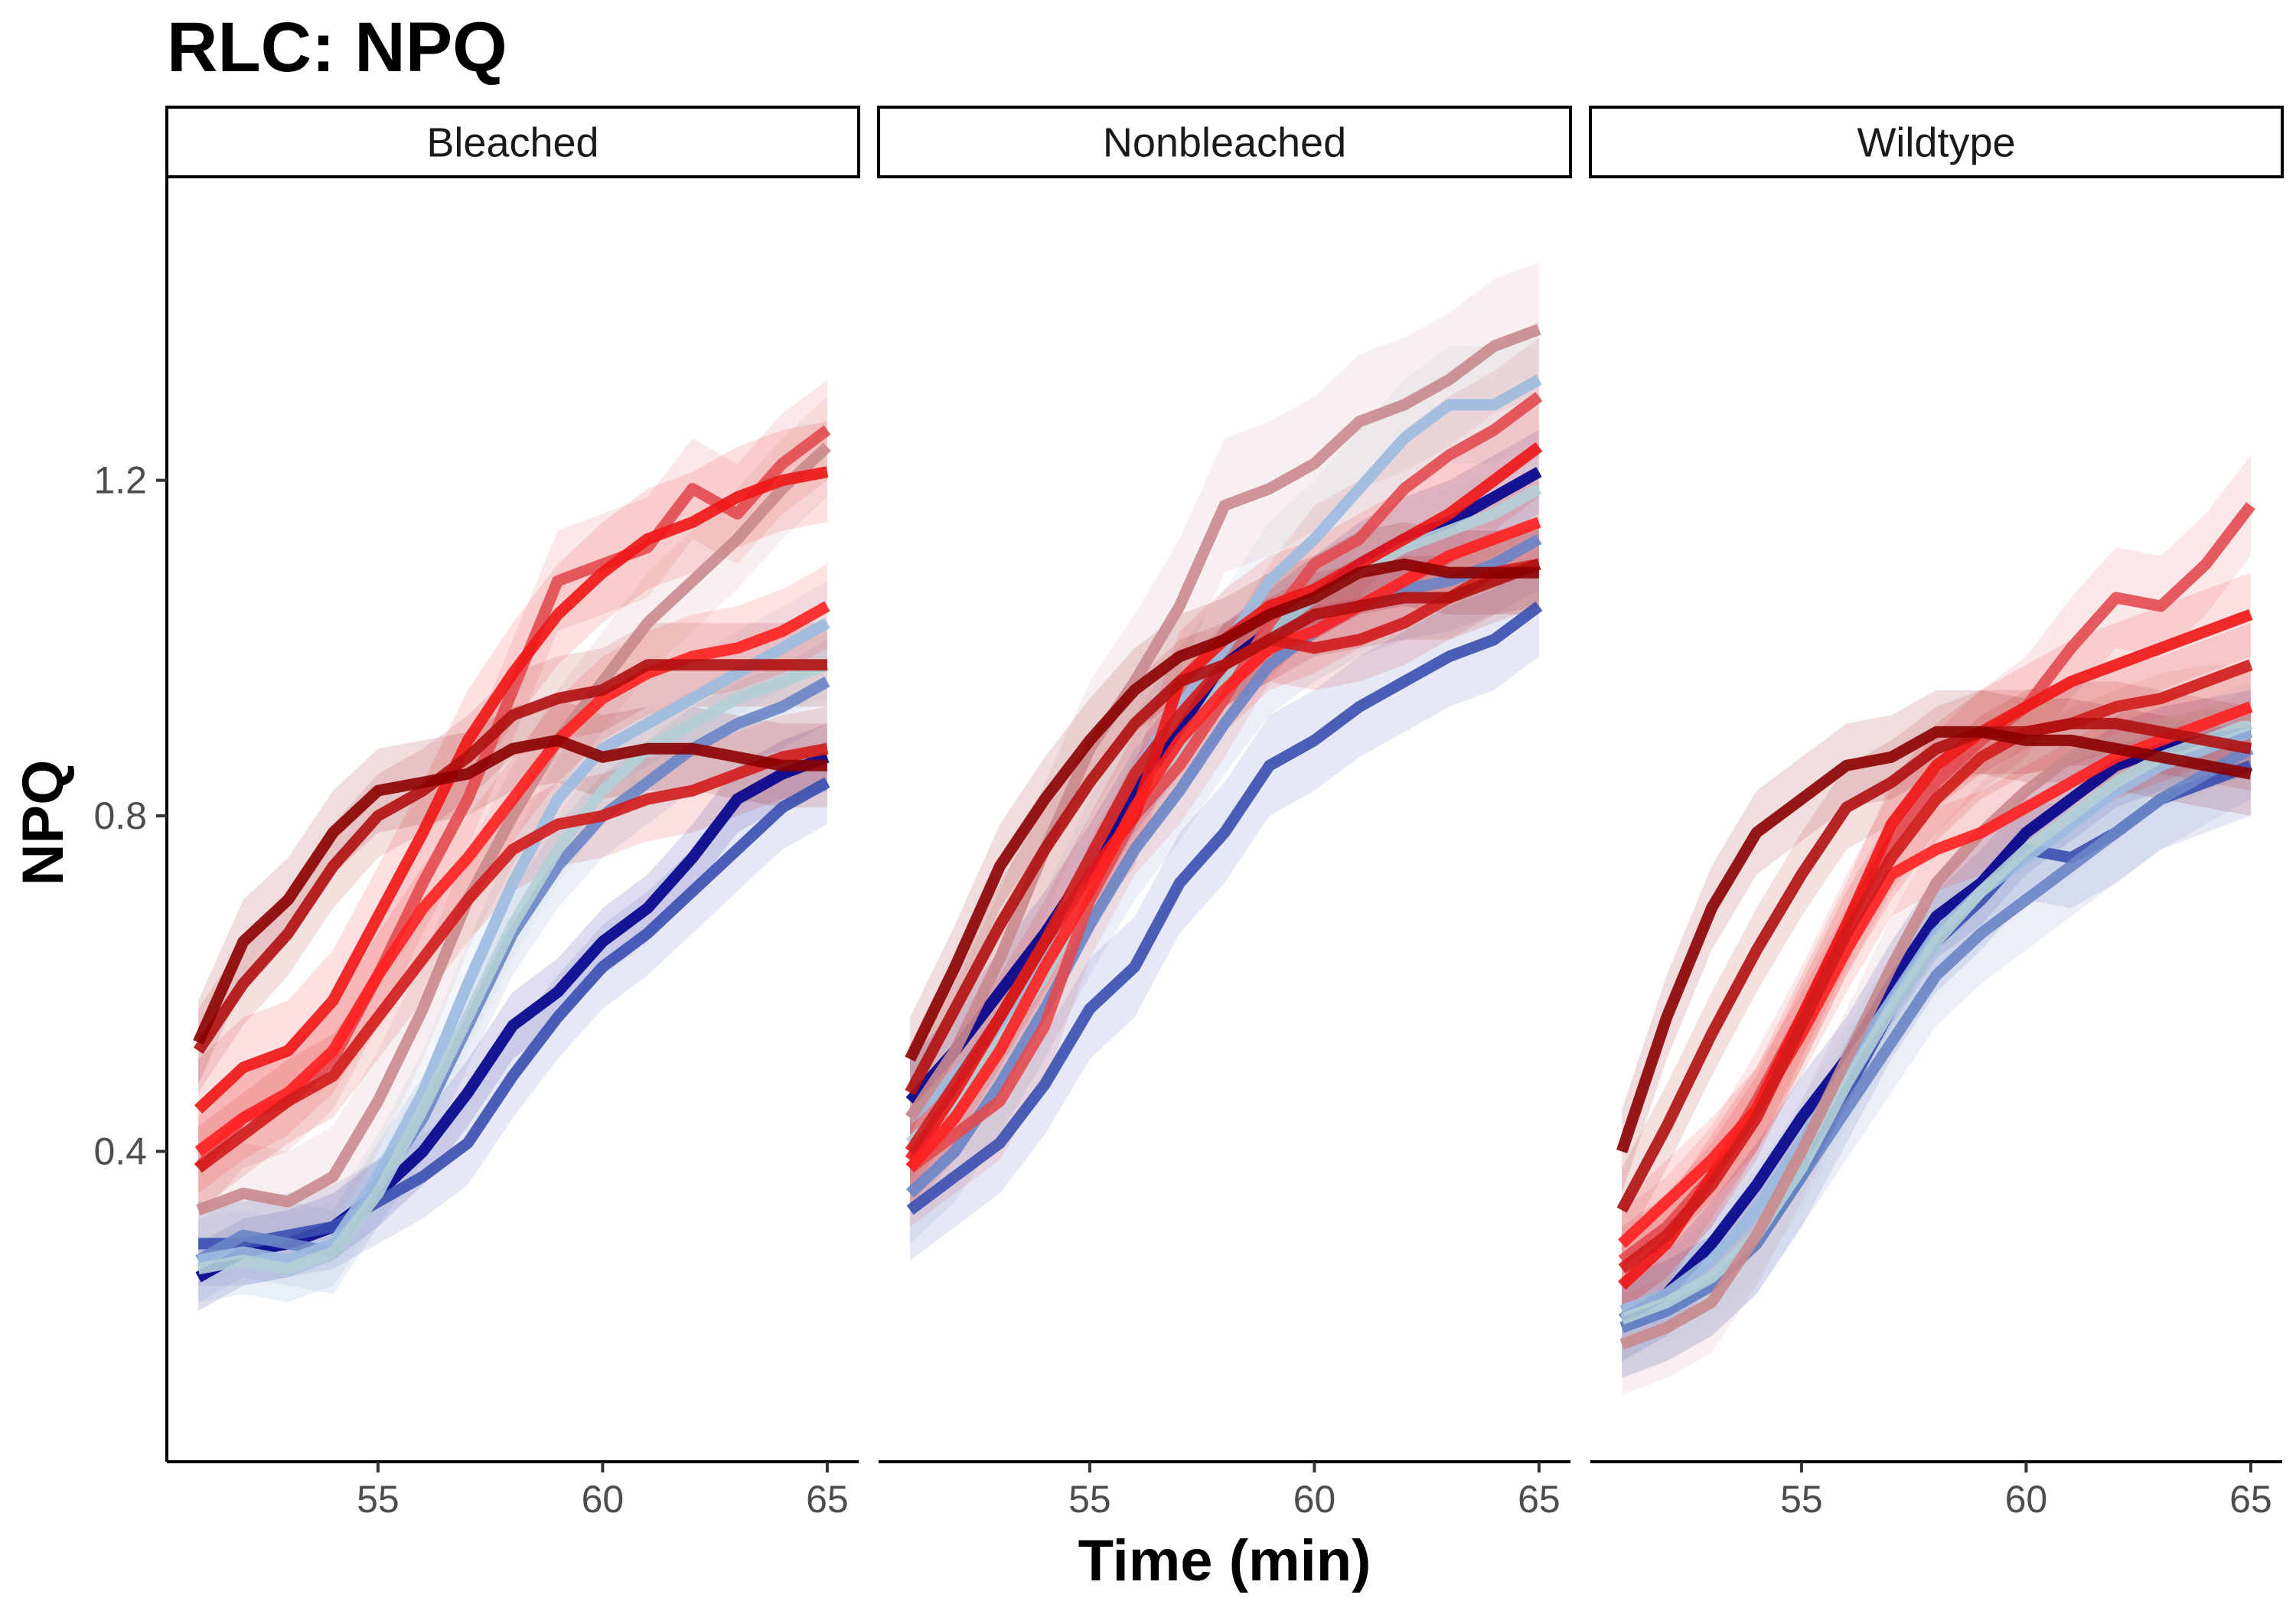  I want to click on y-tick-label: 1.2, so click(120, 480).